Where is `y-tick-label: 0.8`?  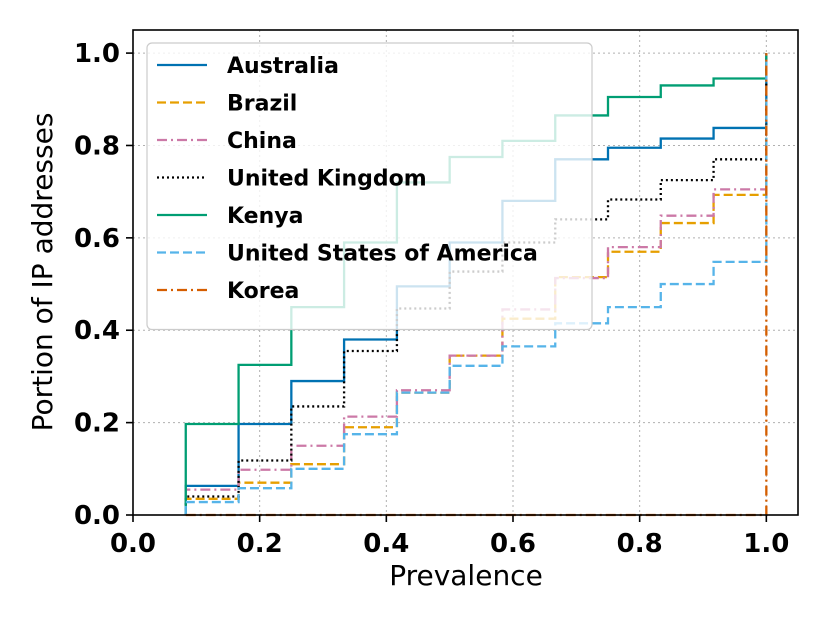 y-tick-label: 0.8 is located at coordinates (97, 146).